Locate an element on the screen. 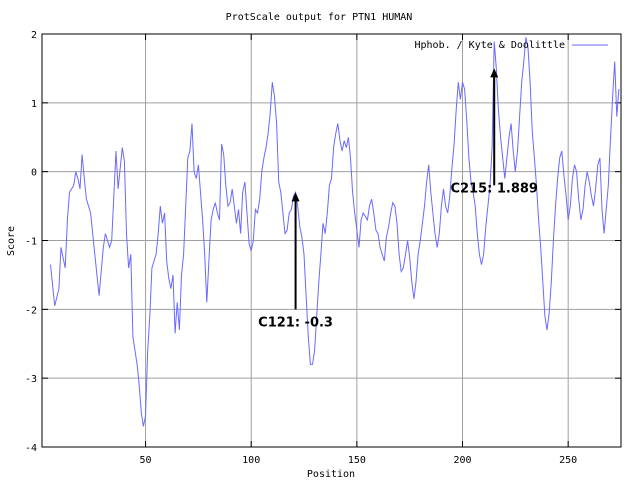 The height and width of the screenshot is (483, 639). legend: Hphob. / Kyte & Doolittle is located at coordinates (511, 45).